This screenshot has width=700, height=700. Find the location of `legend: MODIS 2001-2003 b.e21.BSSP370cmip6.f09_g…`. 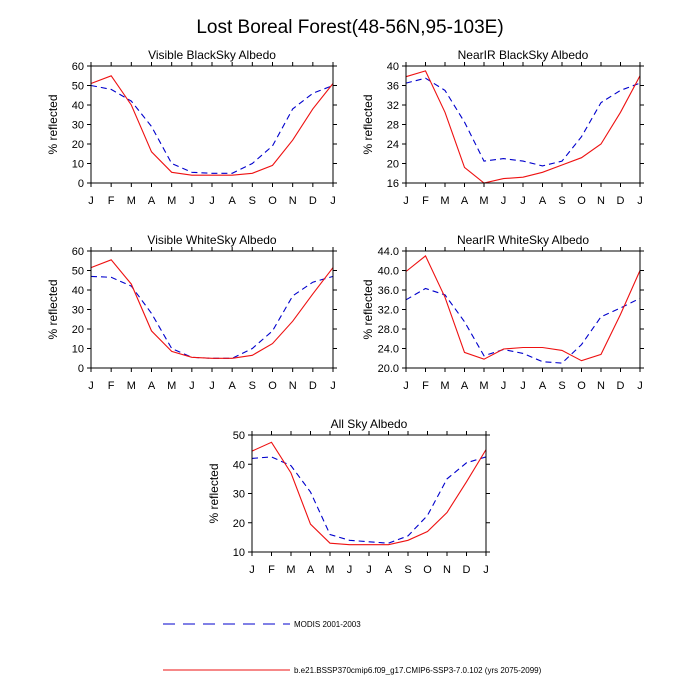

legend: MODIS 2001-2003 b.e21.BSSP370cmip6.f09_g… is located at coordinates (352, 647).